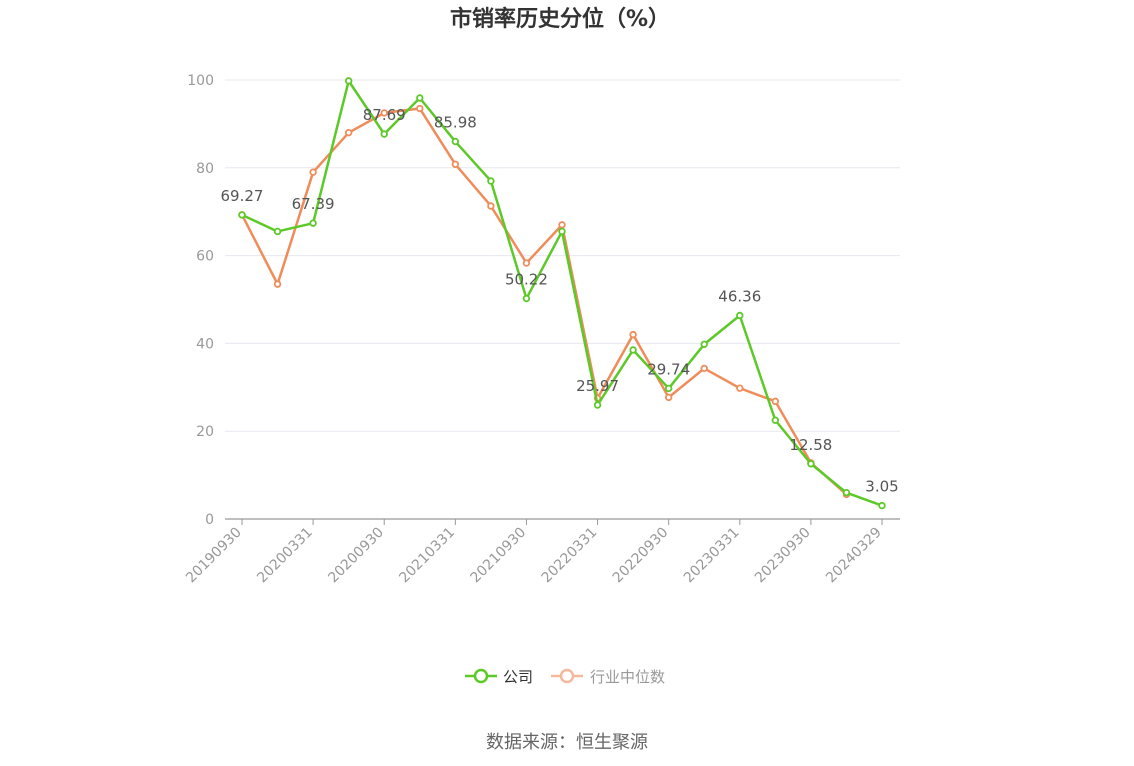 This screenshot has height=766, width=1134. Describe the element at coordinates (313, 204) in the screenshot. I see `data-label: 67.39` at that location.